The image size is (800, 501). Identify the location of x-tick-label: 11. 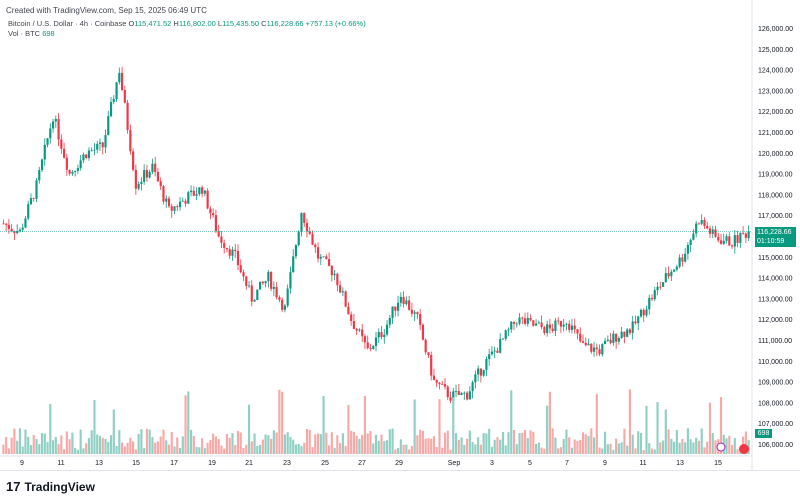
(642, 463).